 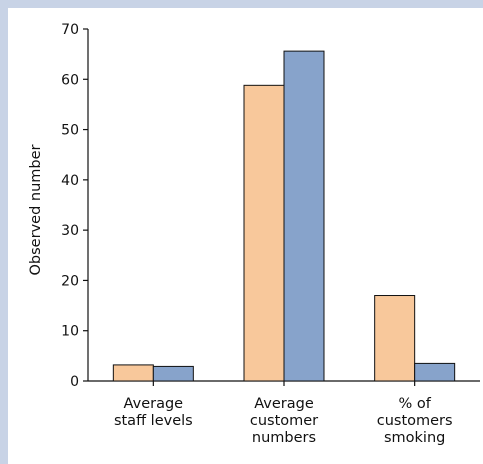 What do you see at coordinates (284, 438) in the screenshot?
I see `category-label-line: numbers` at bounding box center [284, 438].